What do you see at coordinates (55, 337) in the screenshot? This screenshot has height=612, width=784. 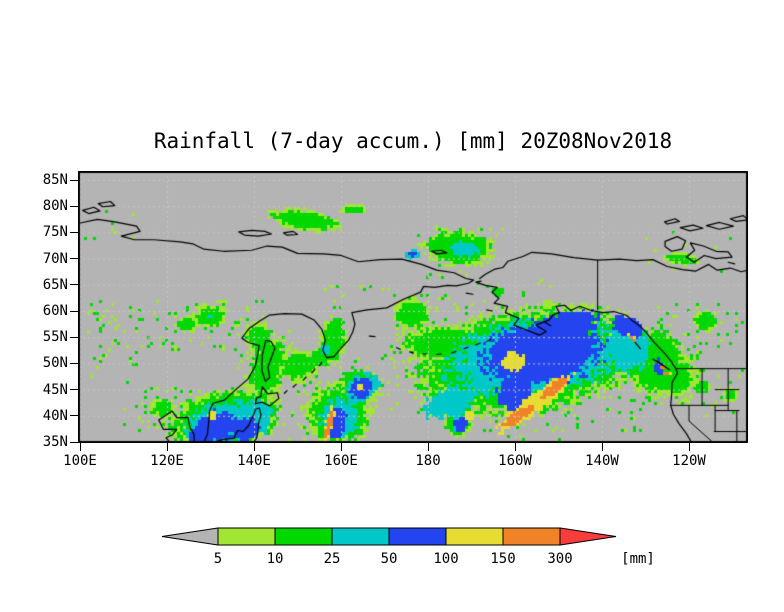 I see `lat-tick-label: 55N` at bounding box center [55, 337].